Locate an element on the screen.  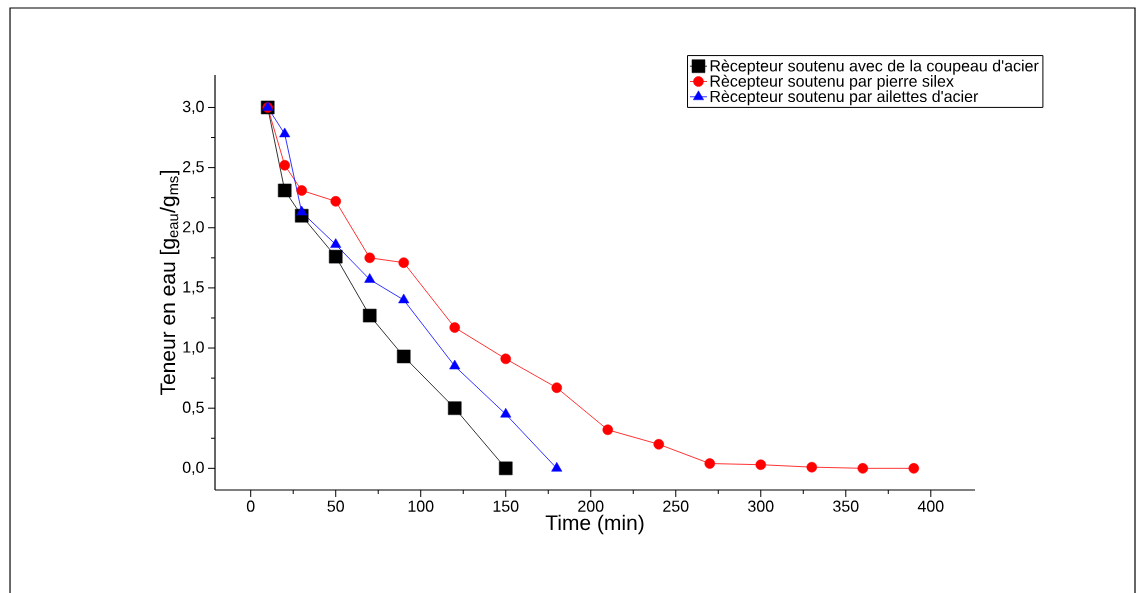
legend-label: Rècepteur soutenu avec de la coupeau d'acier is located at coordinates (874, 67).